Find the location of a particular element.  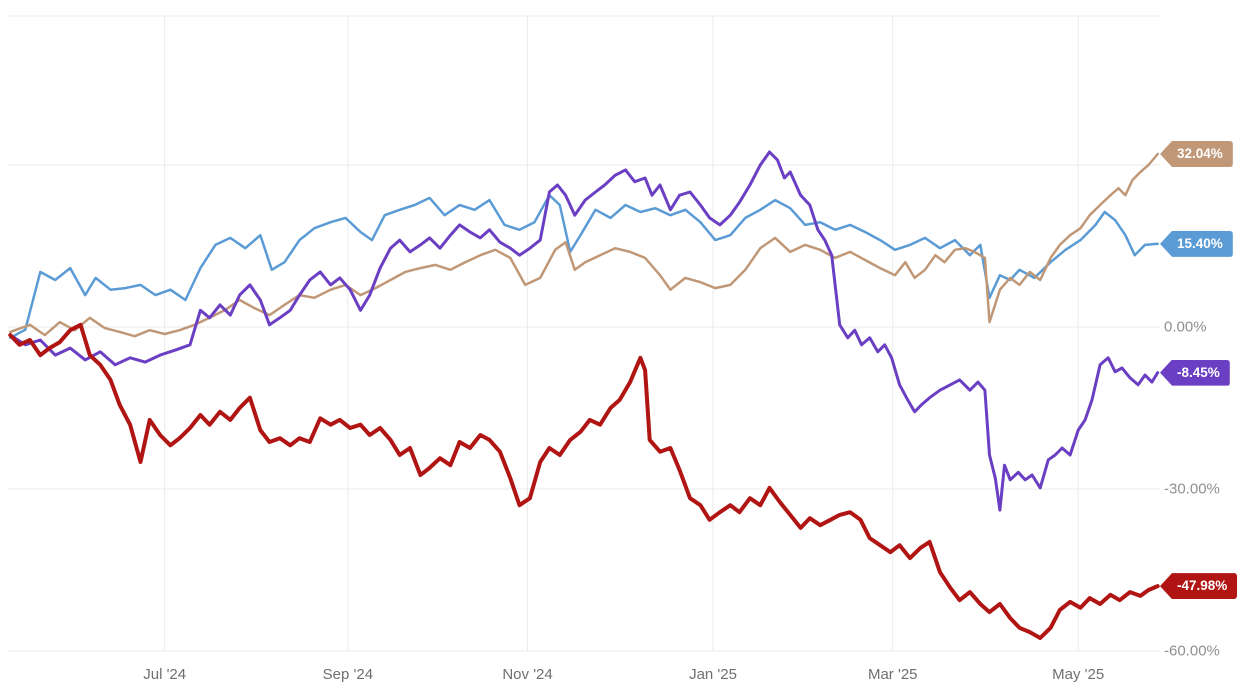

x-tick-label: Jul '24 is located at coordinates (165, 674).